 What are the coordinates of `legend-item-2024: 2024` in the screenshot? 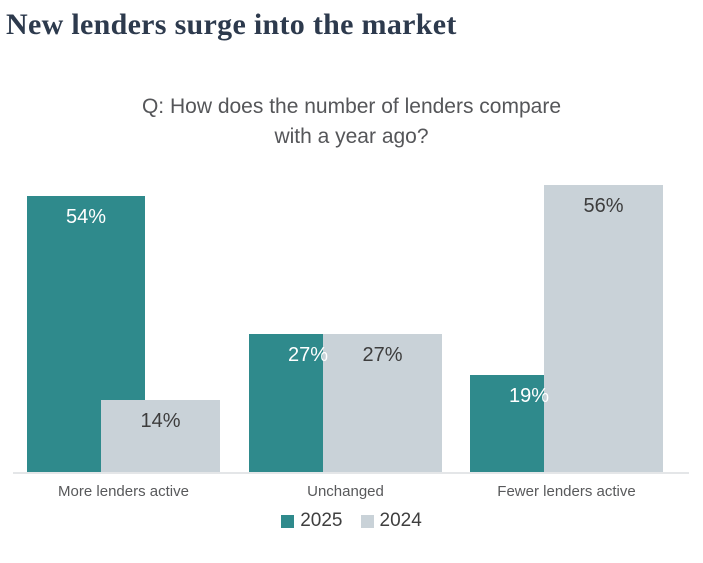 It's located at (391, 521).